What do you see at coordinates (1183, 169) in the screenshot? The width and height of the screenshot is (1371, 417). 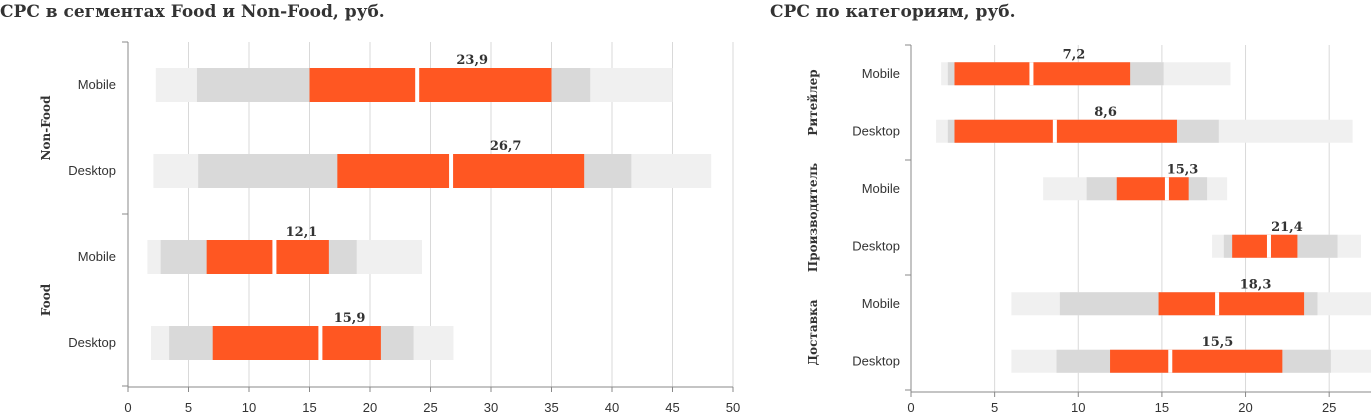 I see `data-label: 15,3` at bounding box center [1183, 169].